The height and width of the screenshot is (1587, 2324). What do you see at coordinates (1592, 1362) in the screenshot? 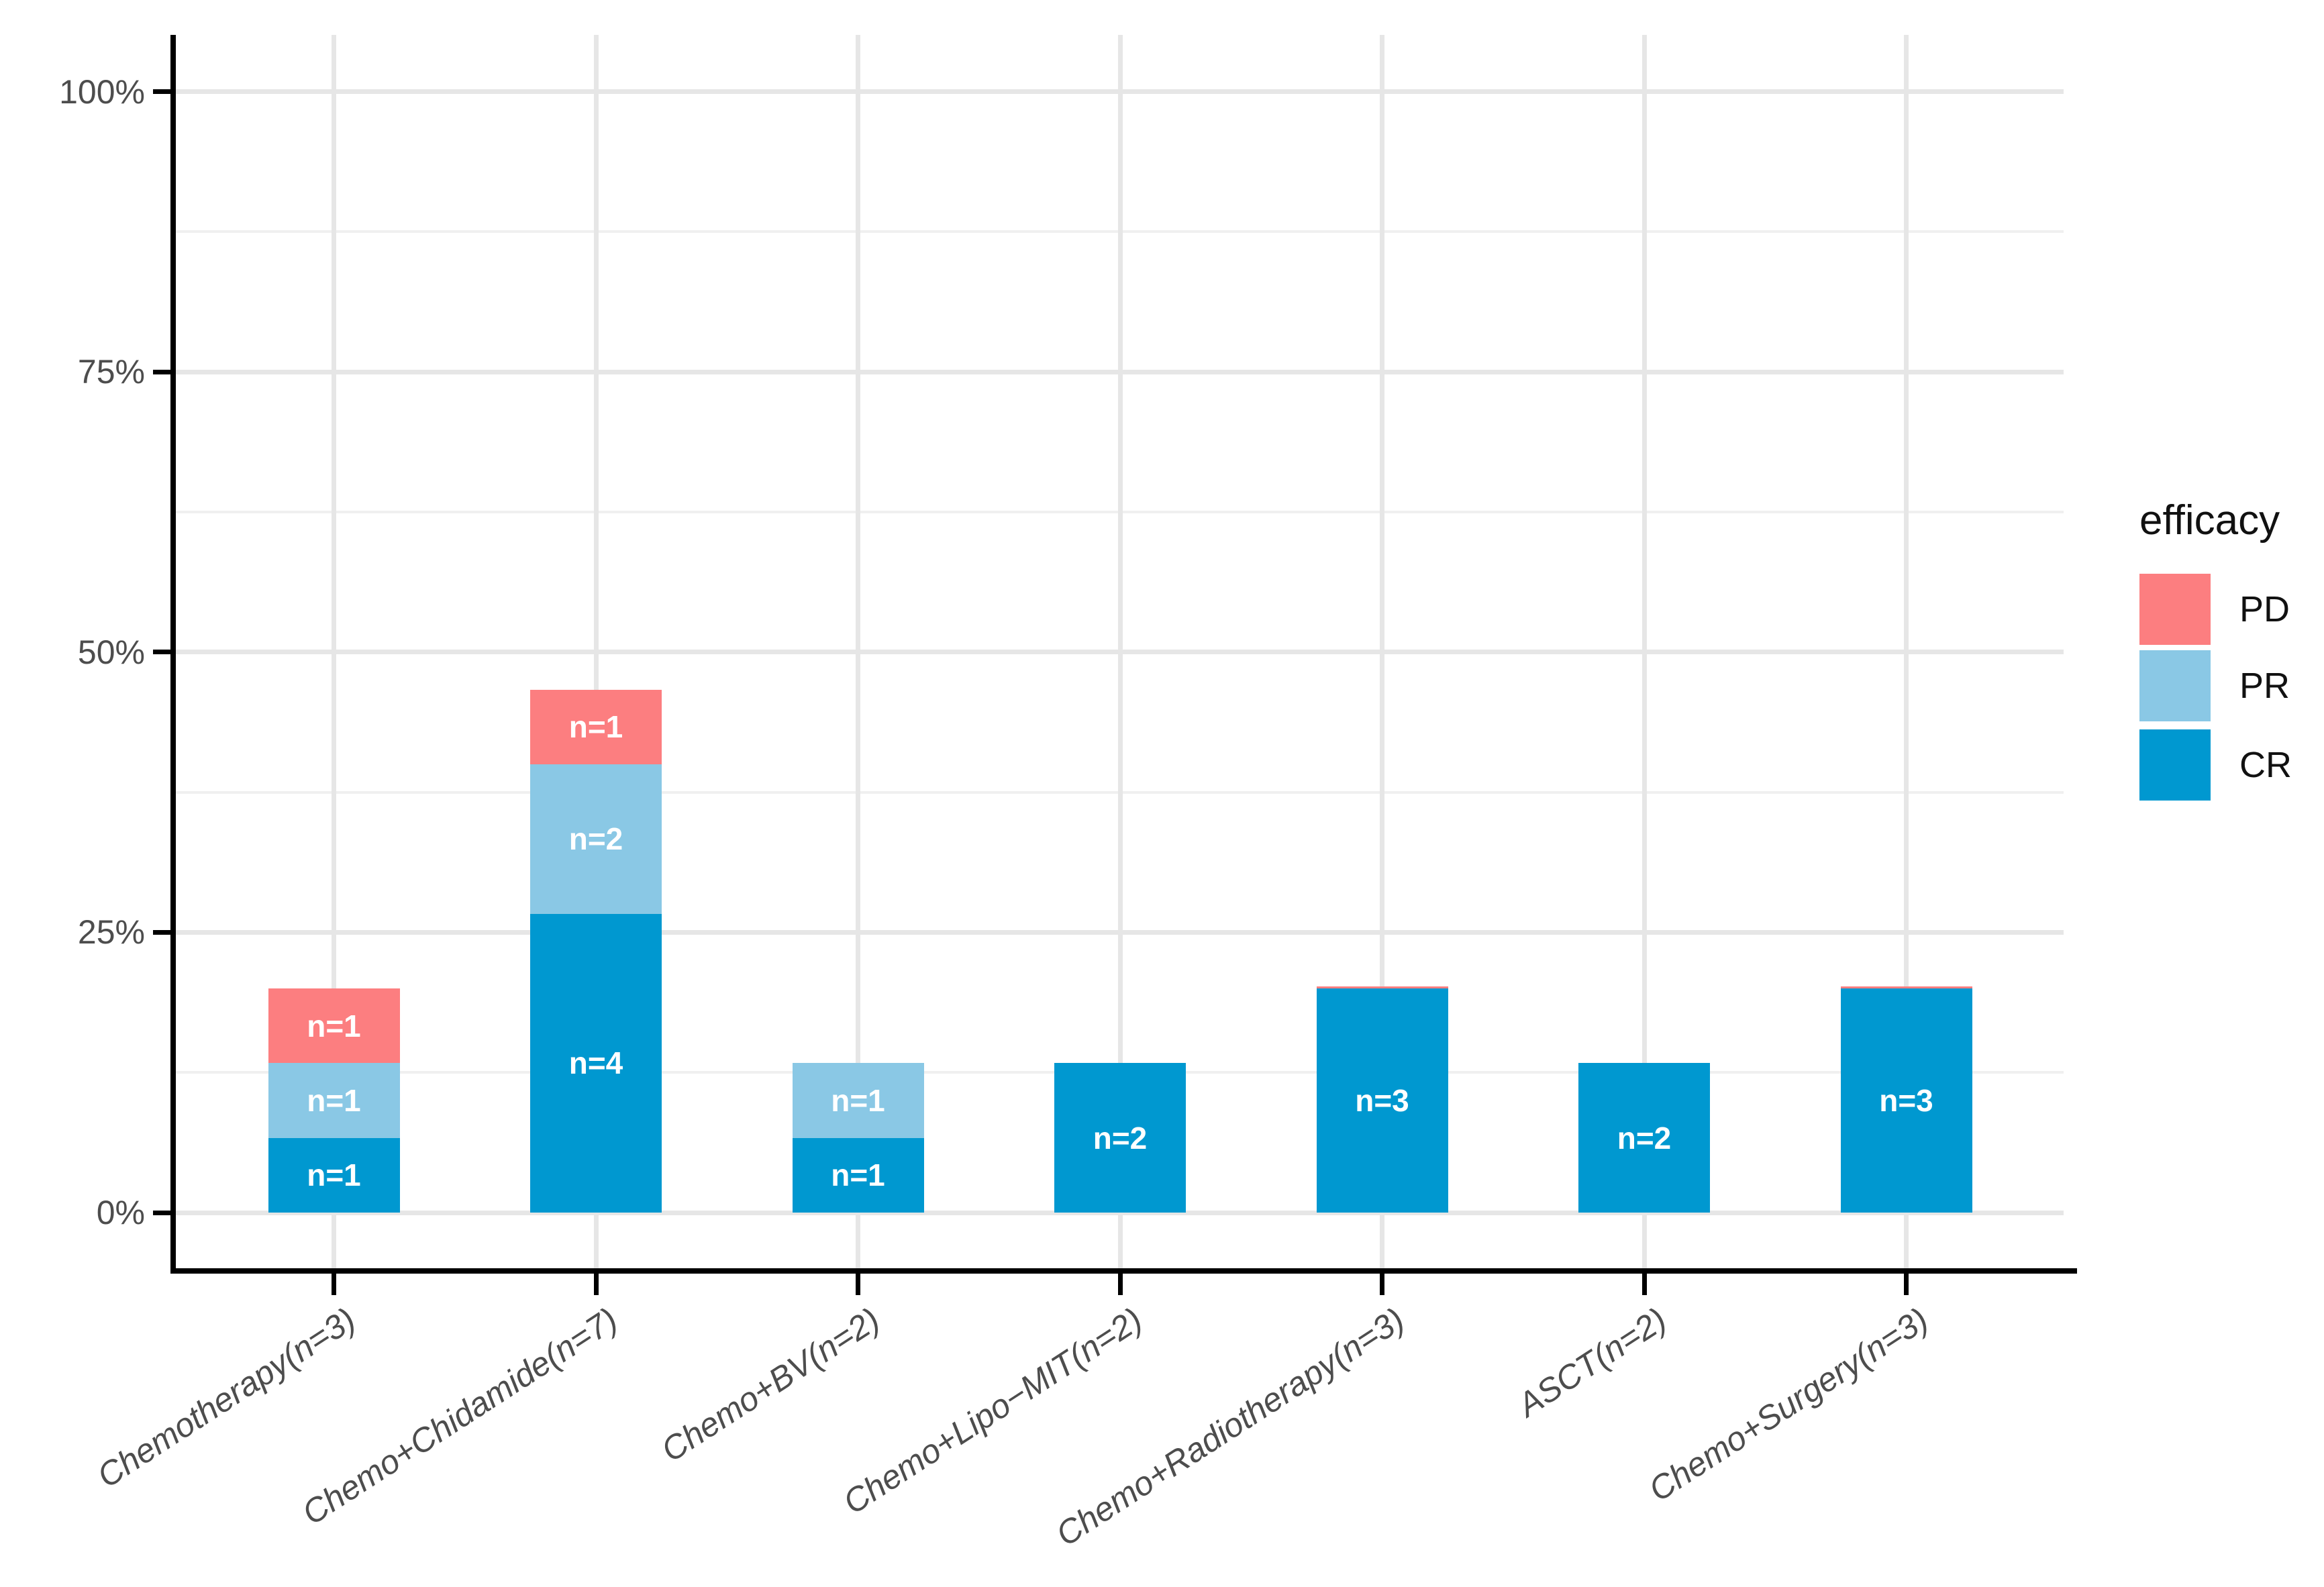
I see `x-axis-label: ASCT(n=2)` at bounding box center [1592, 1362].